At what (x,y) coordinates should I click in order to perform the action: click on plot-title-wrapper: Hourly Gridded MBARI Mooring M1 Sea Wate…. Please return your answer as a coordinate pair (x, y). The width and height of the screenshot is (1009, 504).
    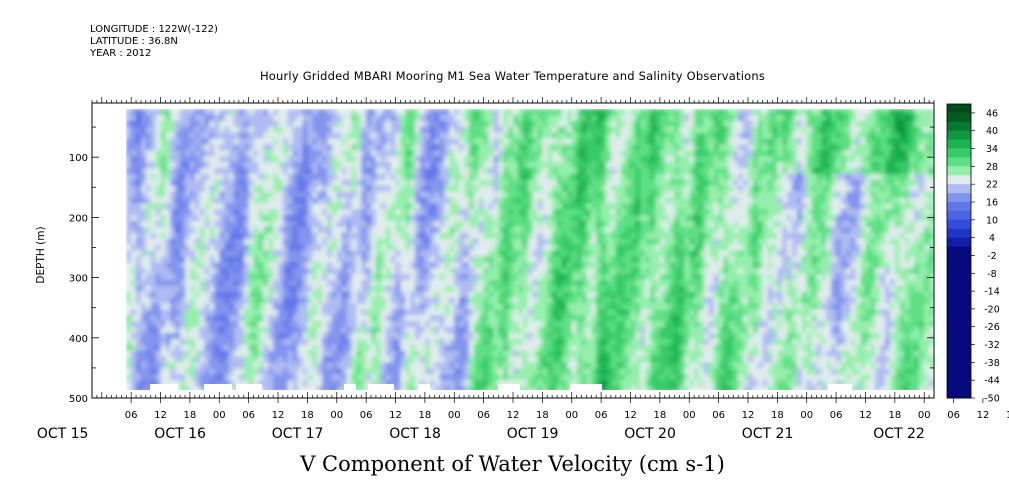
    Looking at the image, I should click on (504, 76).